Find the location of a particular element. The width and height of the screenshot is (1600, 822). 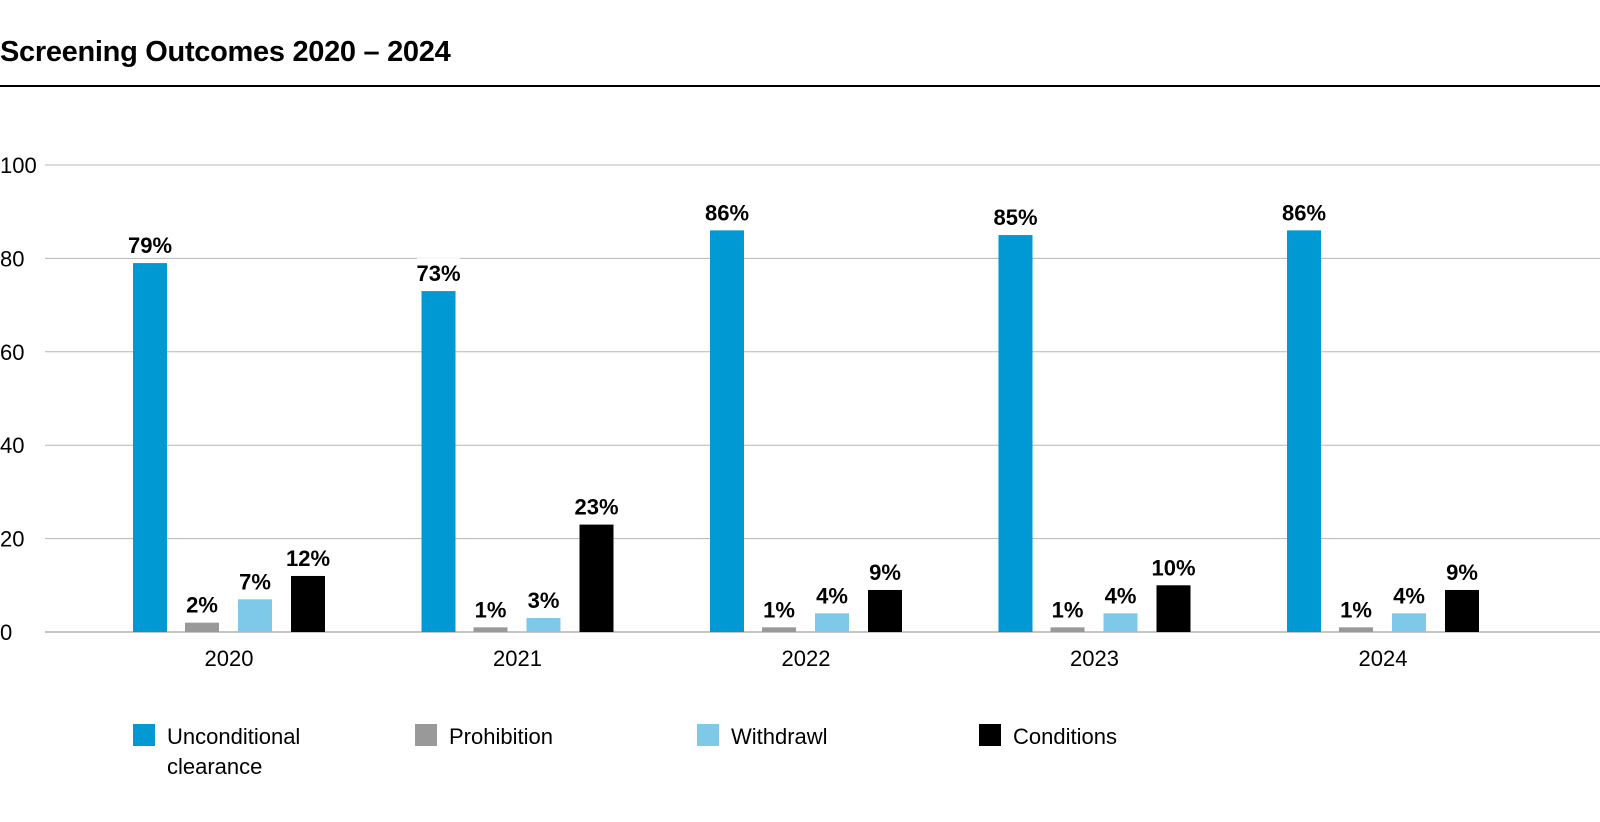

legend-label: Unconditional clearance is located at coordinates (234, 751).